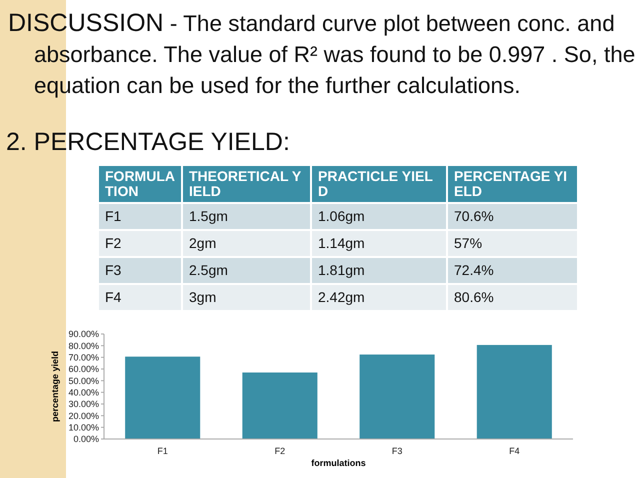 This screenshot has height=478, width=638. What do you see at coordinates (113, 243) in the screenshot?
I see `category-label: F2` at bounding box center [113, 243].